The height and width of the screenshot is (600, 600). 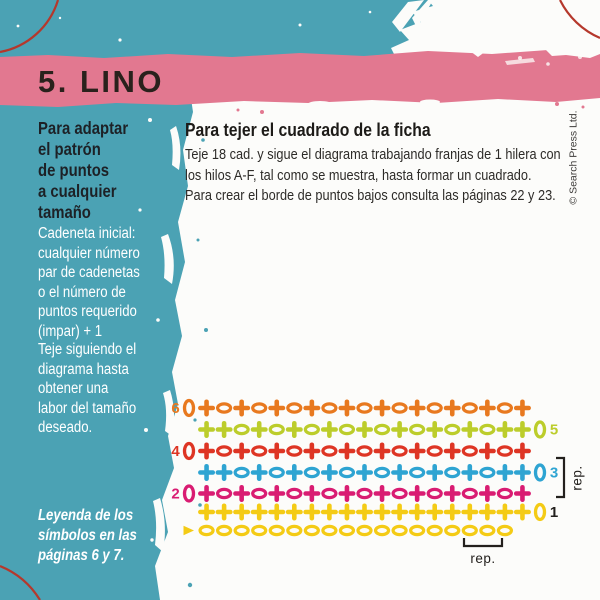 I want to click on chart-row-number-2: 2, so click(x=175, y=494).